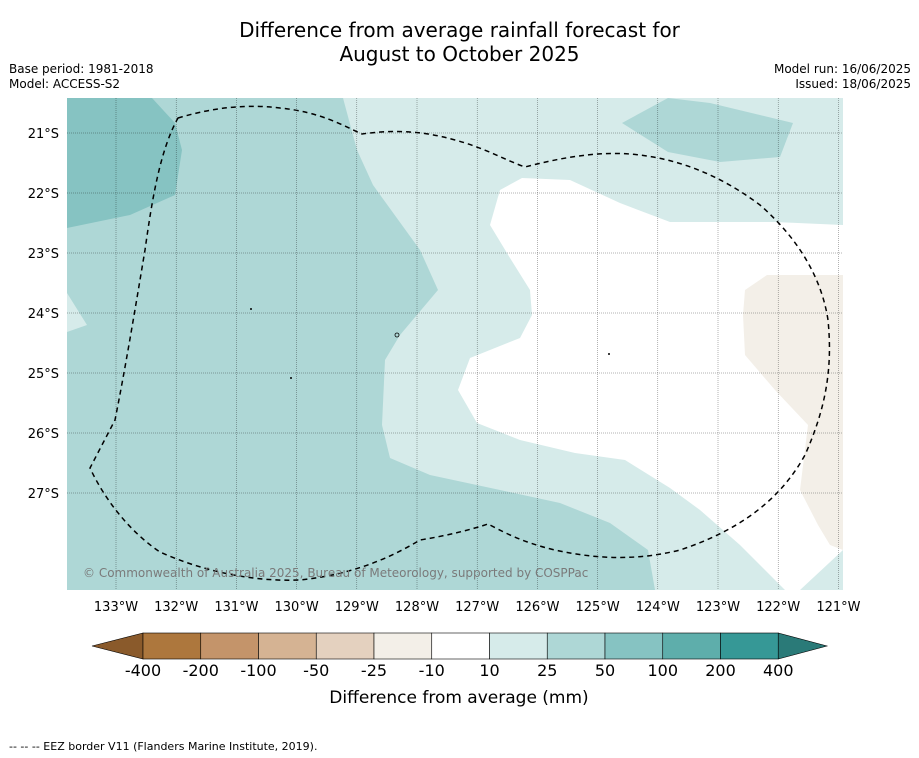 This screenshot has height=758, width=919. Describe the element at coordinates (357, 607) in the screenshot. I see `lon-label: 129°W` at that location.